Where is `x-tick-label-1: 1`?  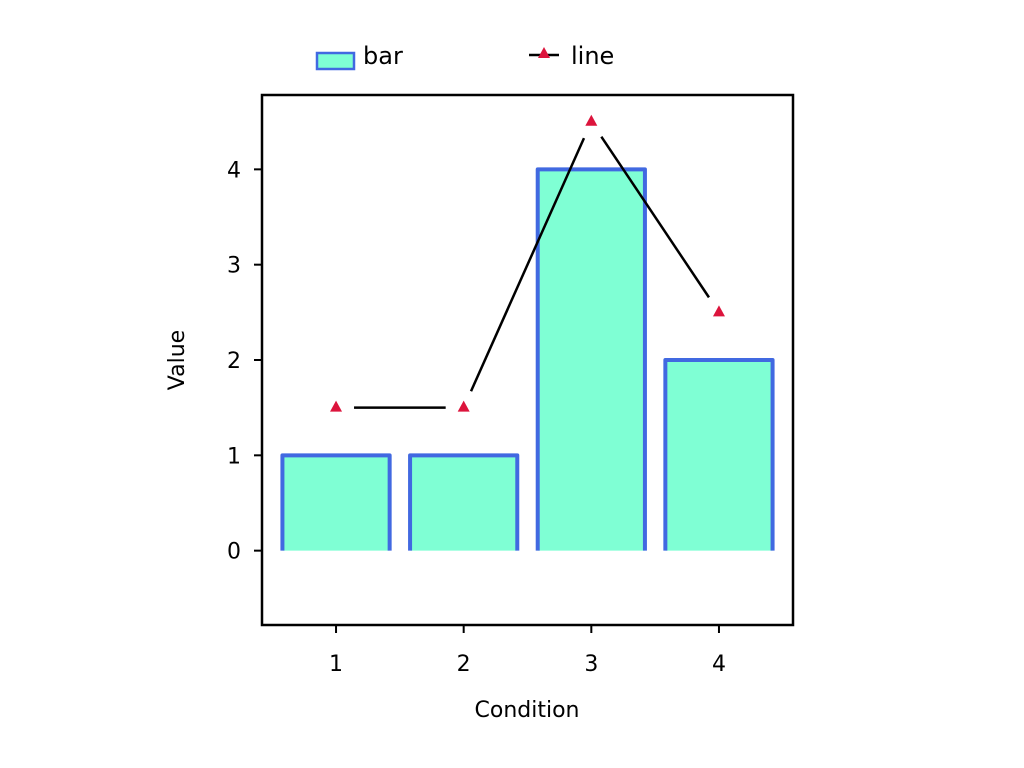 x-tick-label-1: 1 is located at coordinates (336, 664).